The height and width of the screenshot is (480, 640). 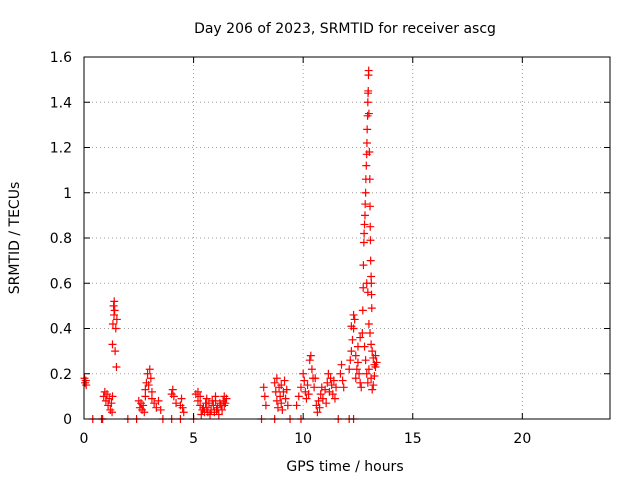 What do you see at coordinates (61, 58) in the screenshot?
I see `y-tick-label: 1.6` at bounding box center [61, 58].